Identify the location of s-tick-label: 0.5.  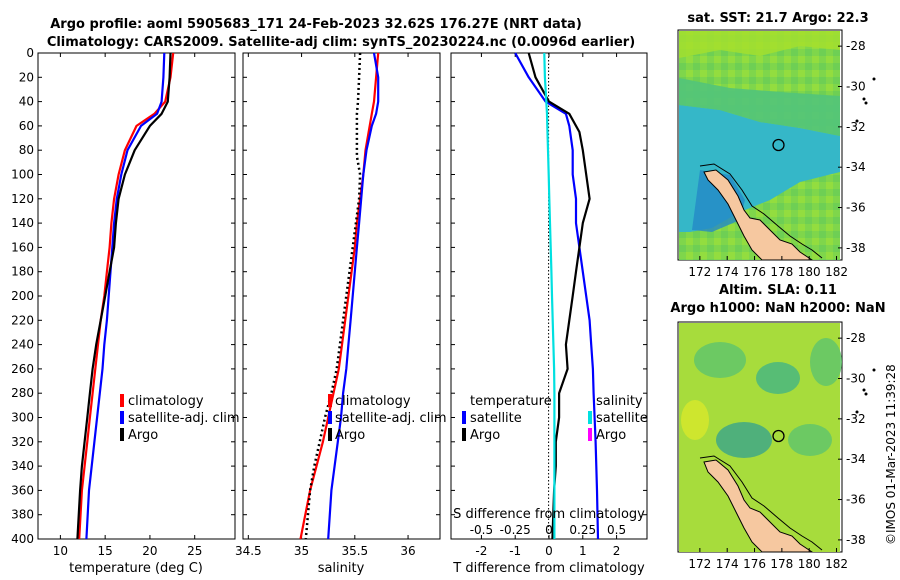
(616, 530).